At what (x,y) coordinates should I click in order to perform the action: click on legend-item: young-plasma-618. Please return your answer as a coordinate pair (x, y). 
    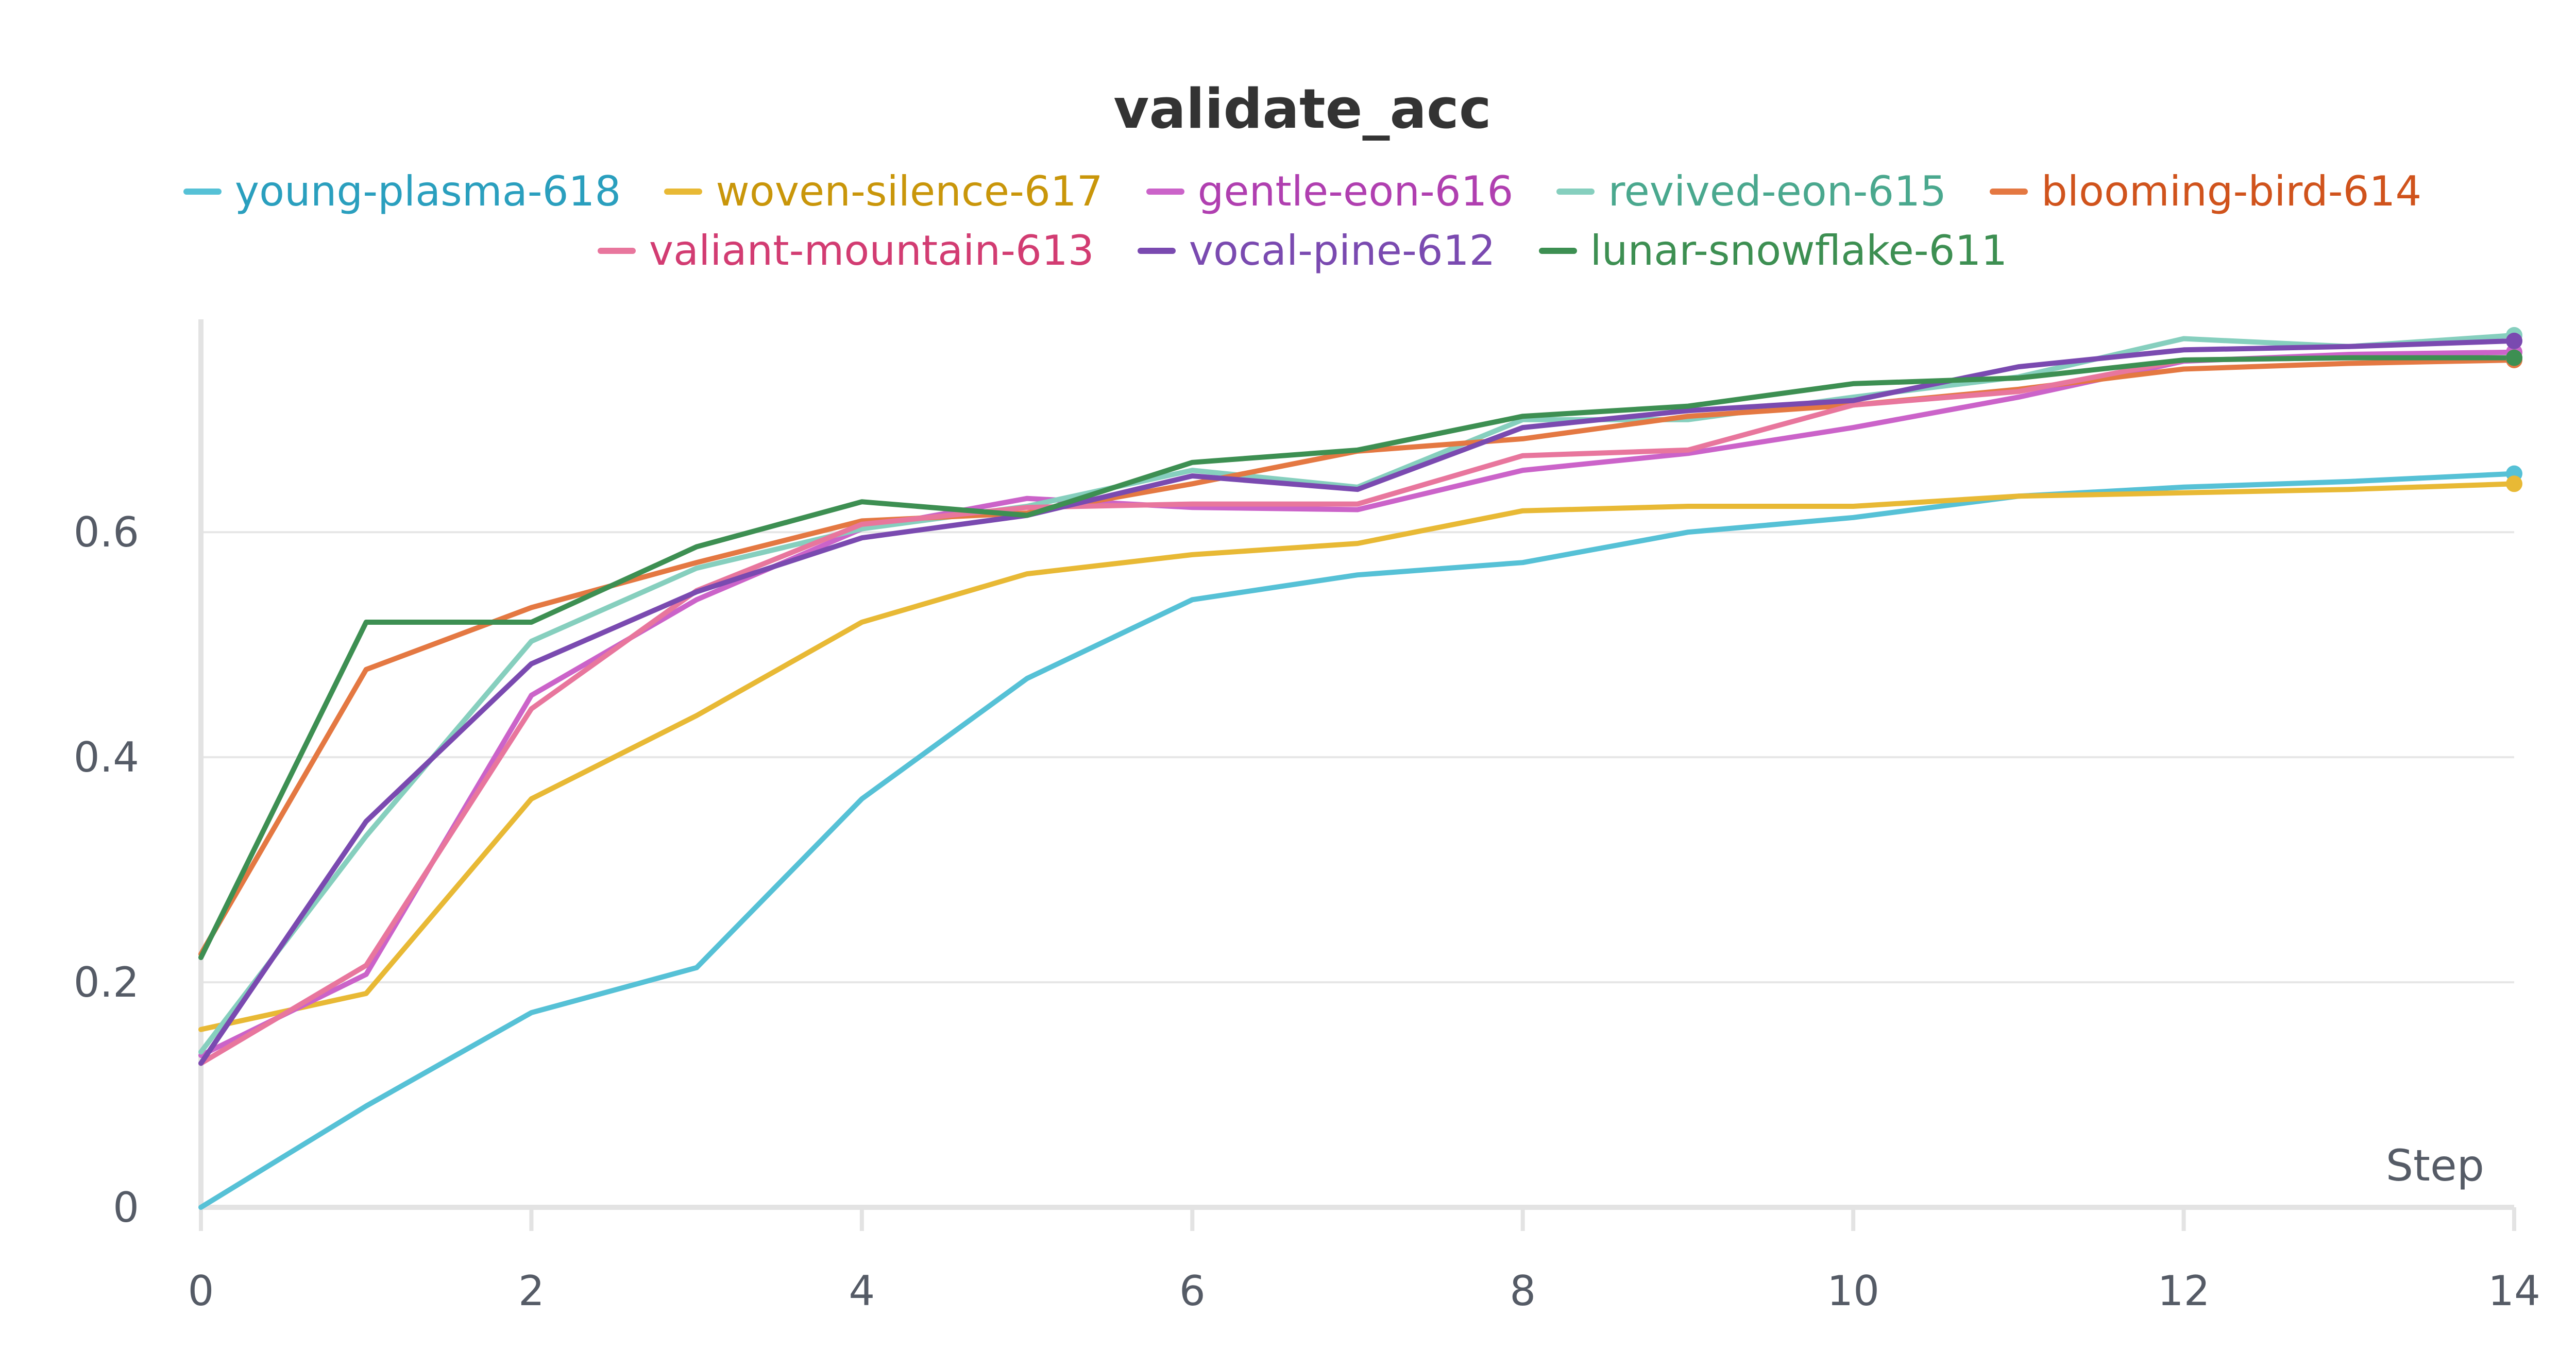
    Looking at the image, I should click on (402, 191).